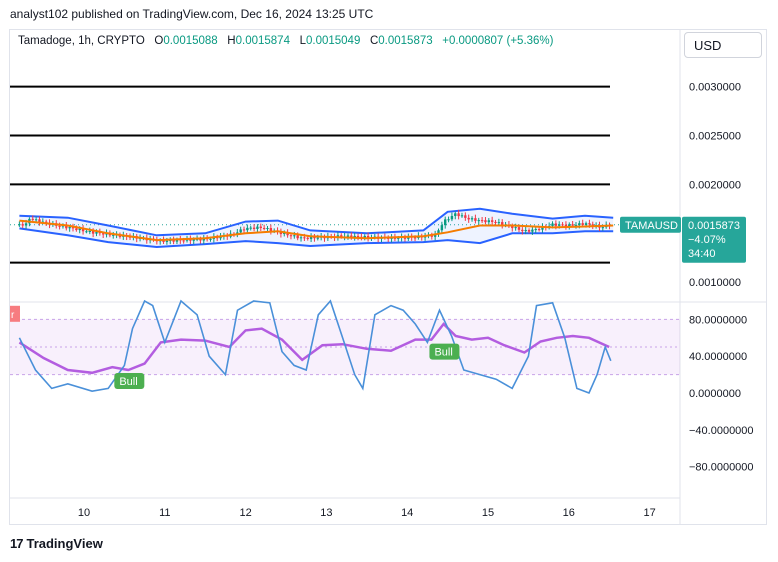 This screenshot has width=778, height=562. Describe the element at coordinates (649, 513) in the screenshot. I see `time-tick-label: 17` at that location.